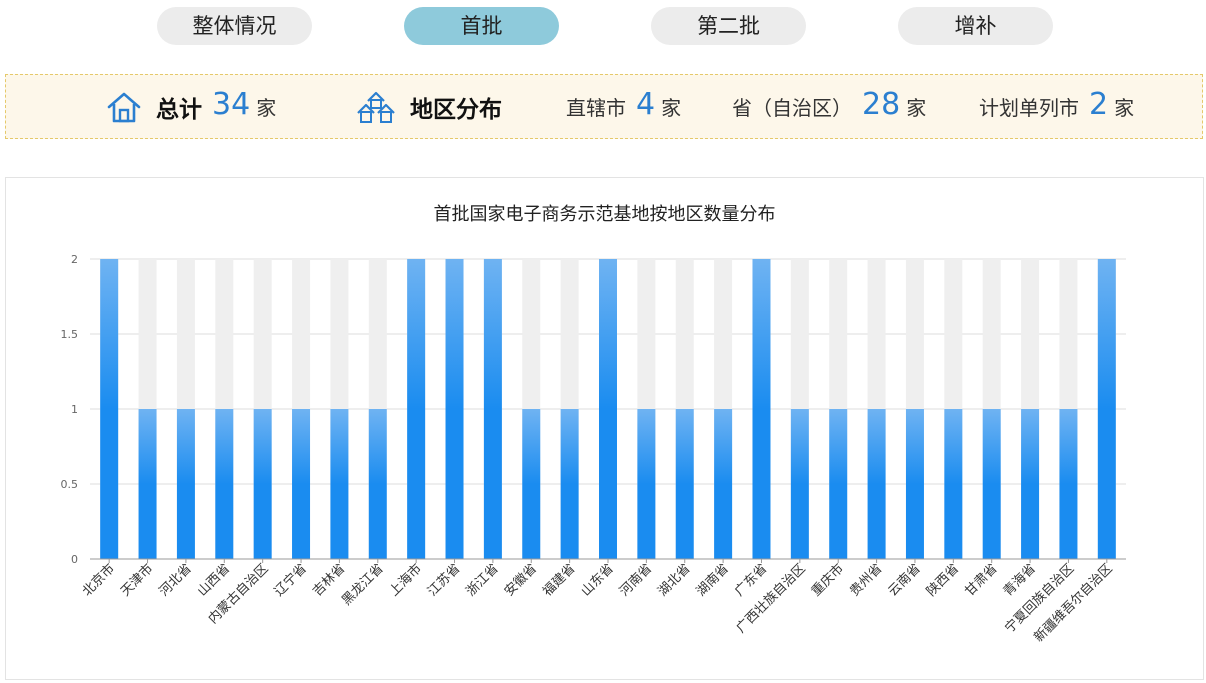 The width and height of the screenshot is (1206, 683). Describe the element at coordinates (266, 108) in the screenshot. I see `total-unit: 家` at that location.